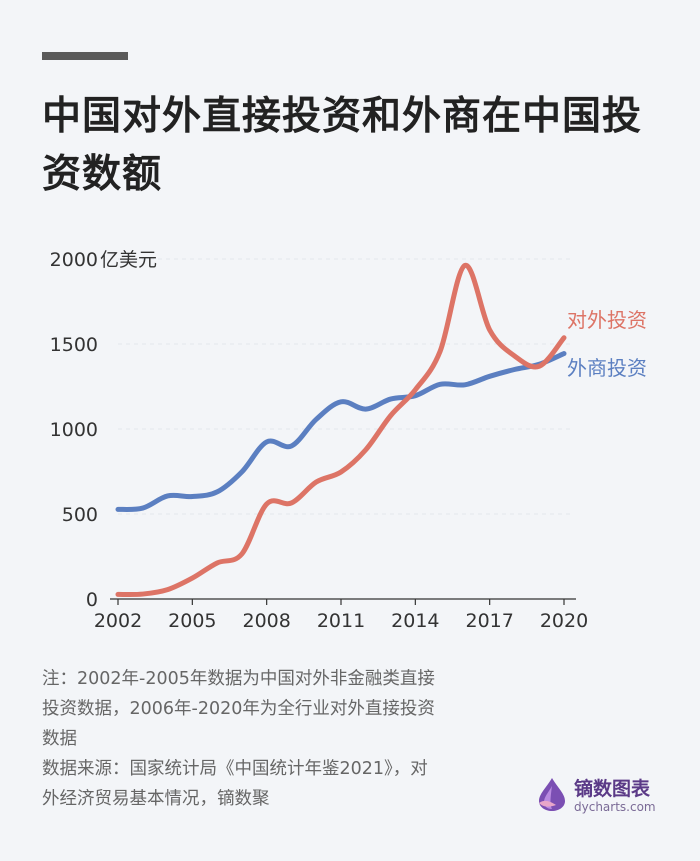 The width and height of the screenshot is (700, 861). Describe the element at coordinates (74, 430) in the screenshot. I see `y-tick-label: 1000` at that location.